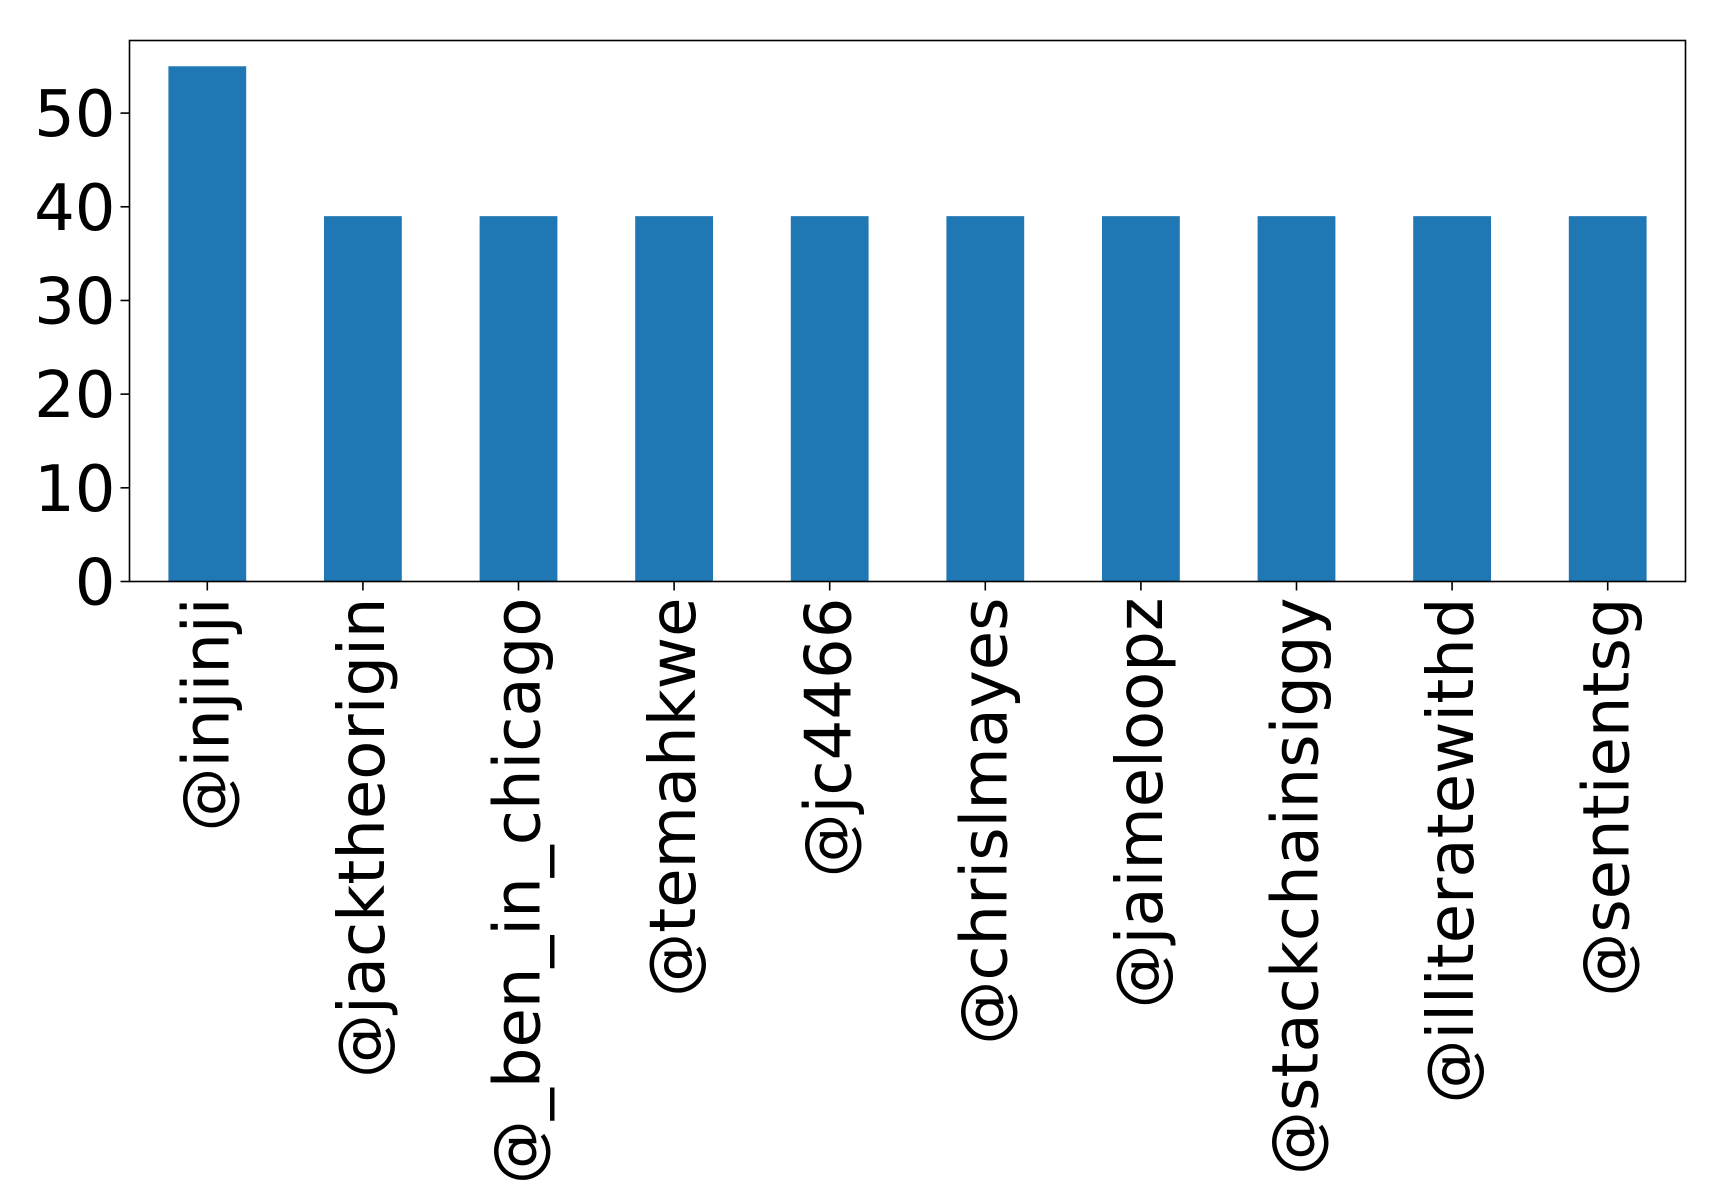  I want to click on y-tick-label: 40, so click(74, 209).